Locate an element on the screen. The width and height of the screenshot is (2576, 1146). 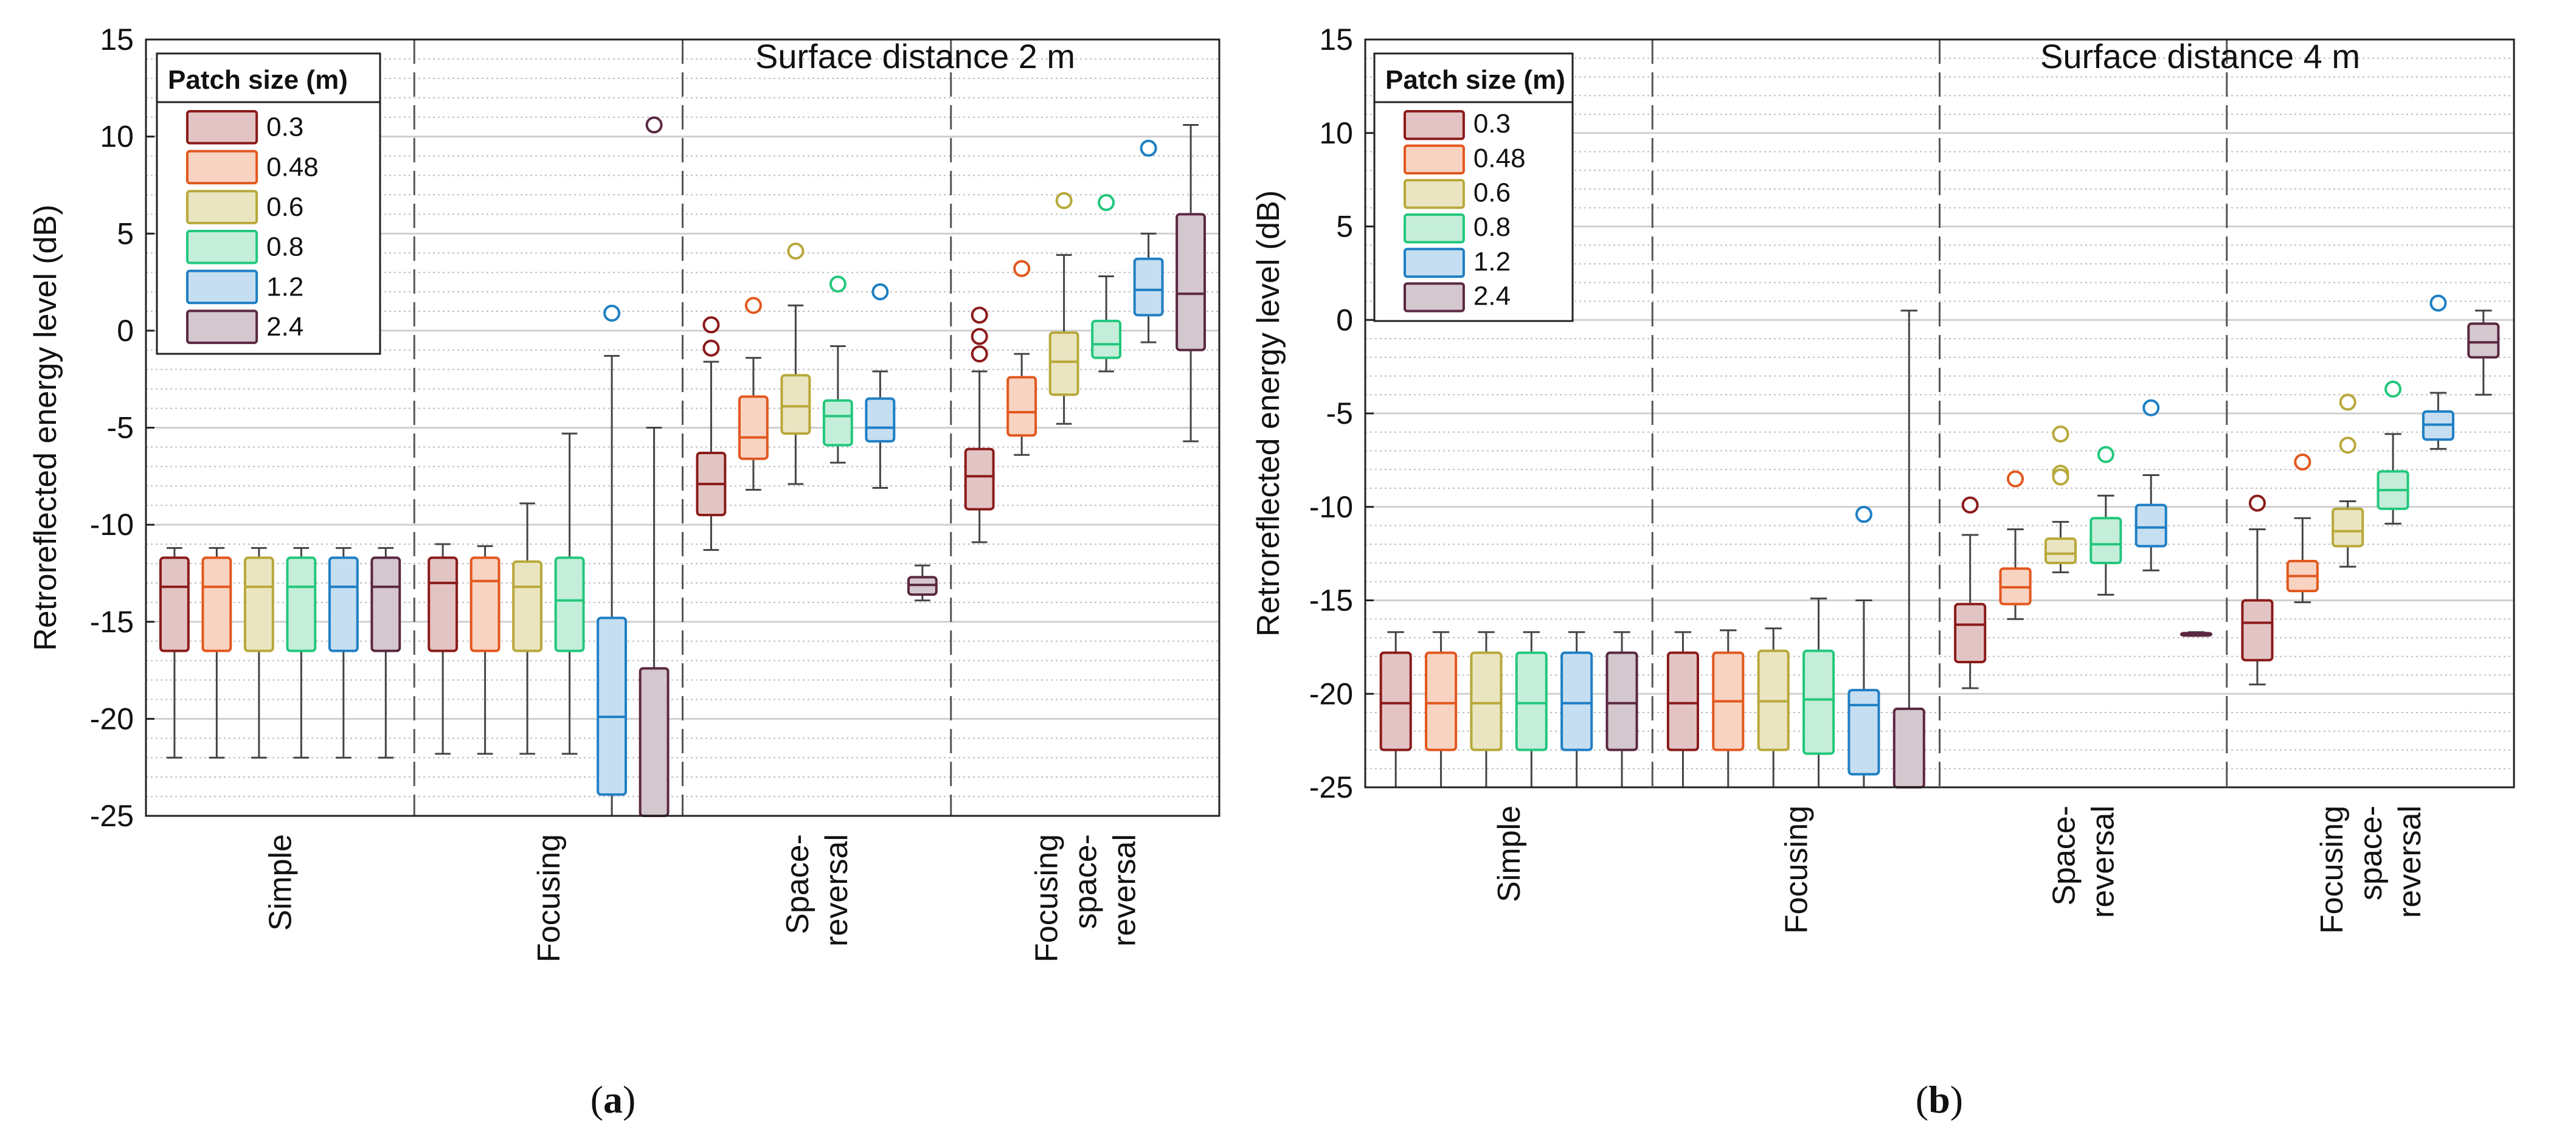
legend-swatch-1.2 is located at coordinates (1434, 262).